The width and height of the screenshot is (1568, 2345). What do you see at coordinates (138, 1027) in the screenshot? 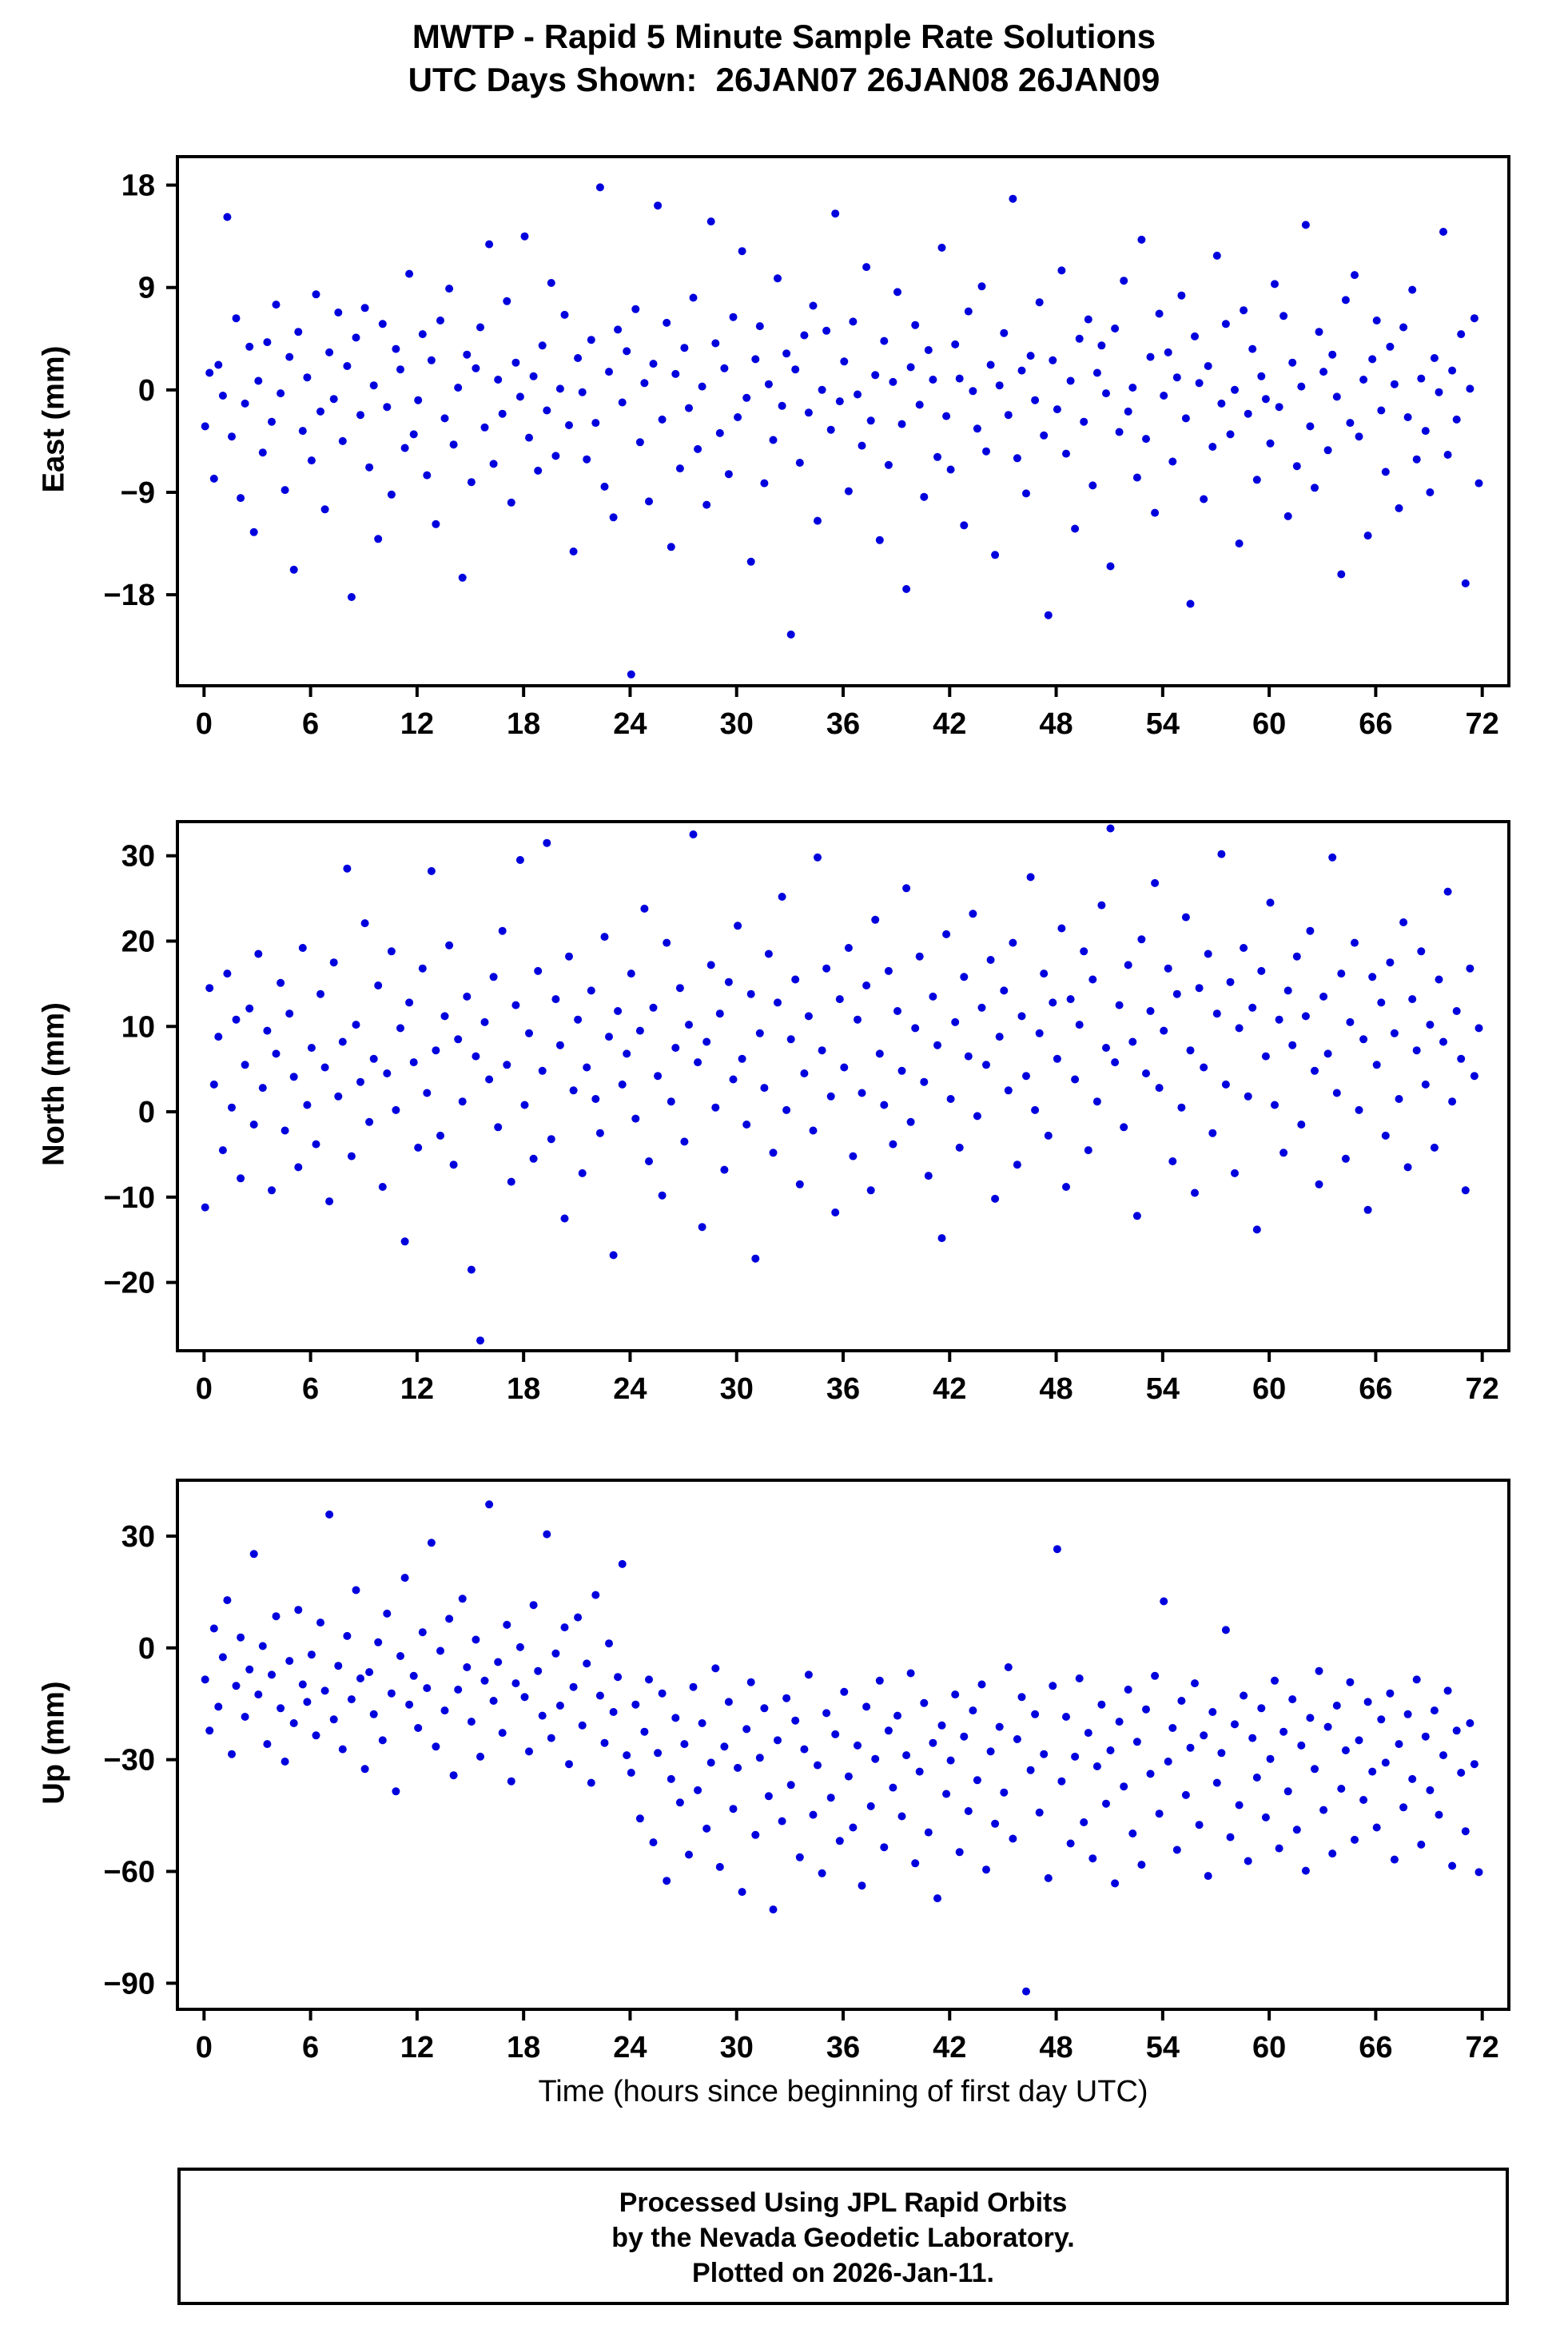
I see `svg-text: 10` at bounding box center [138, 1027].